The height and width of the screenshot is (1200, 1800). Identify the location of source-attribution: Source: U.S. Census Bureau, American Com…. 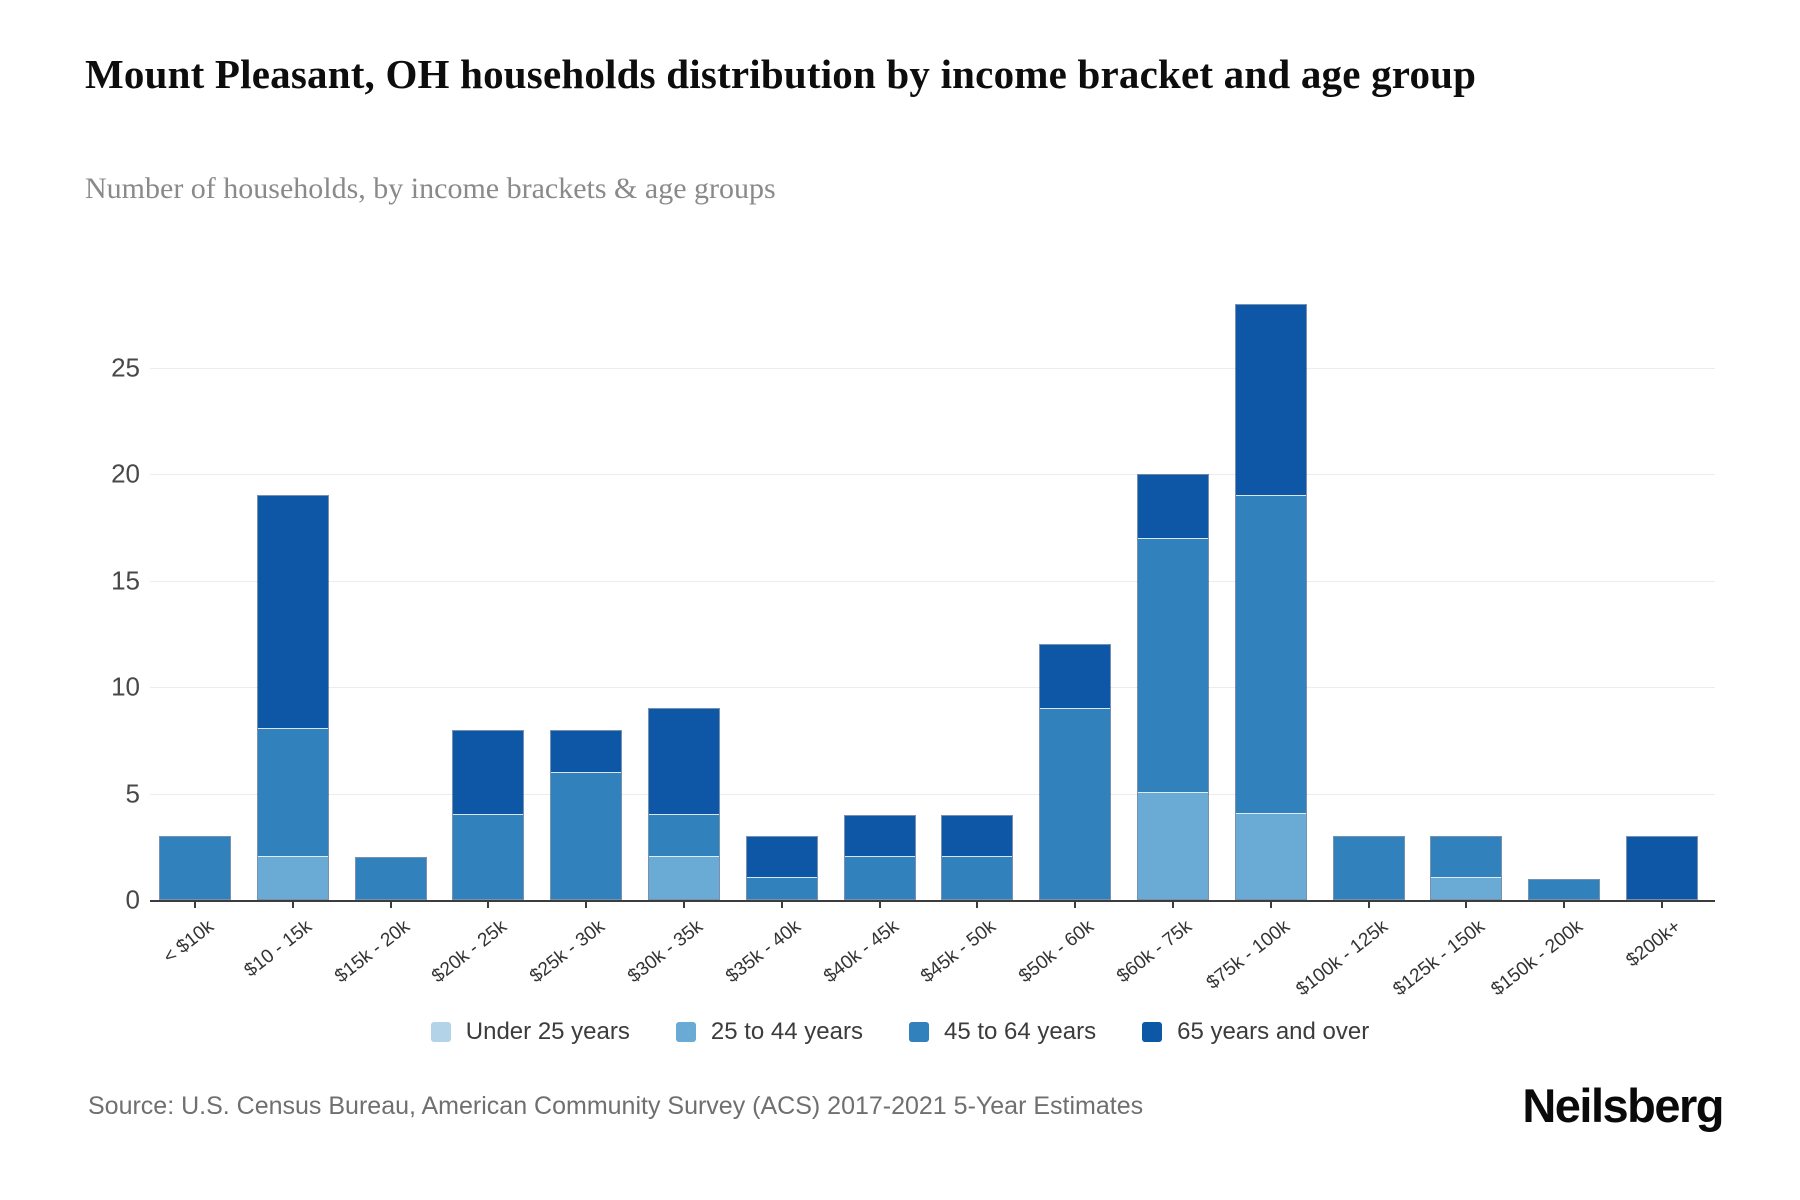
(616, 1106).